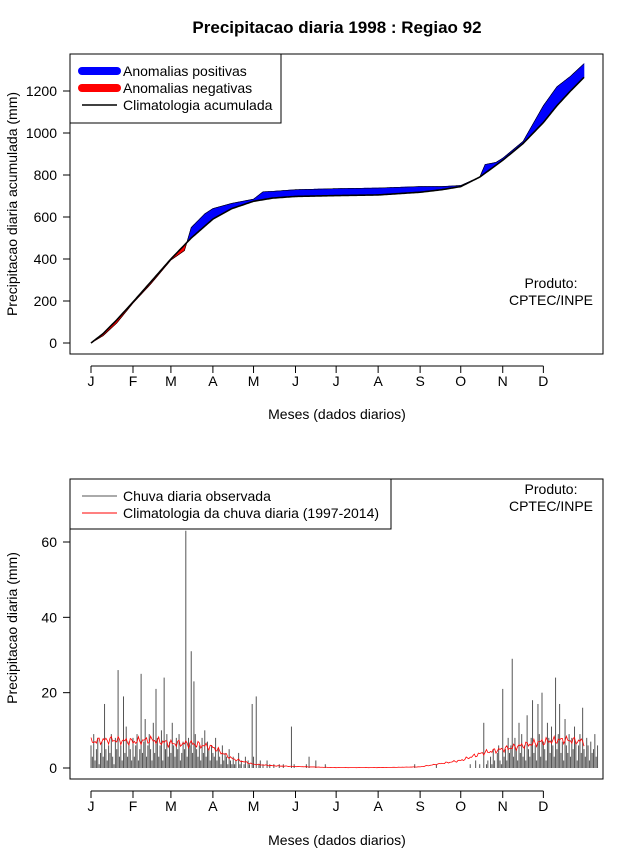  Describe the element at coordinates (12, 628) in the screenshot. I see `y-axis-label: Precipitacao diaria (mm)` at that location.